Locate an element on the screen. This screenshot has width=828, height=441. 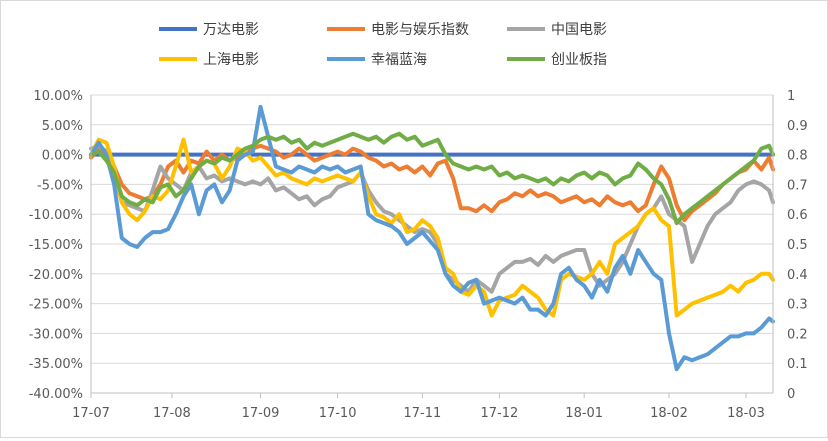
x-tick-label: 17-10 is located at coordinates (338, 413).